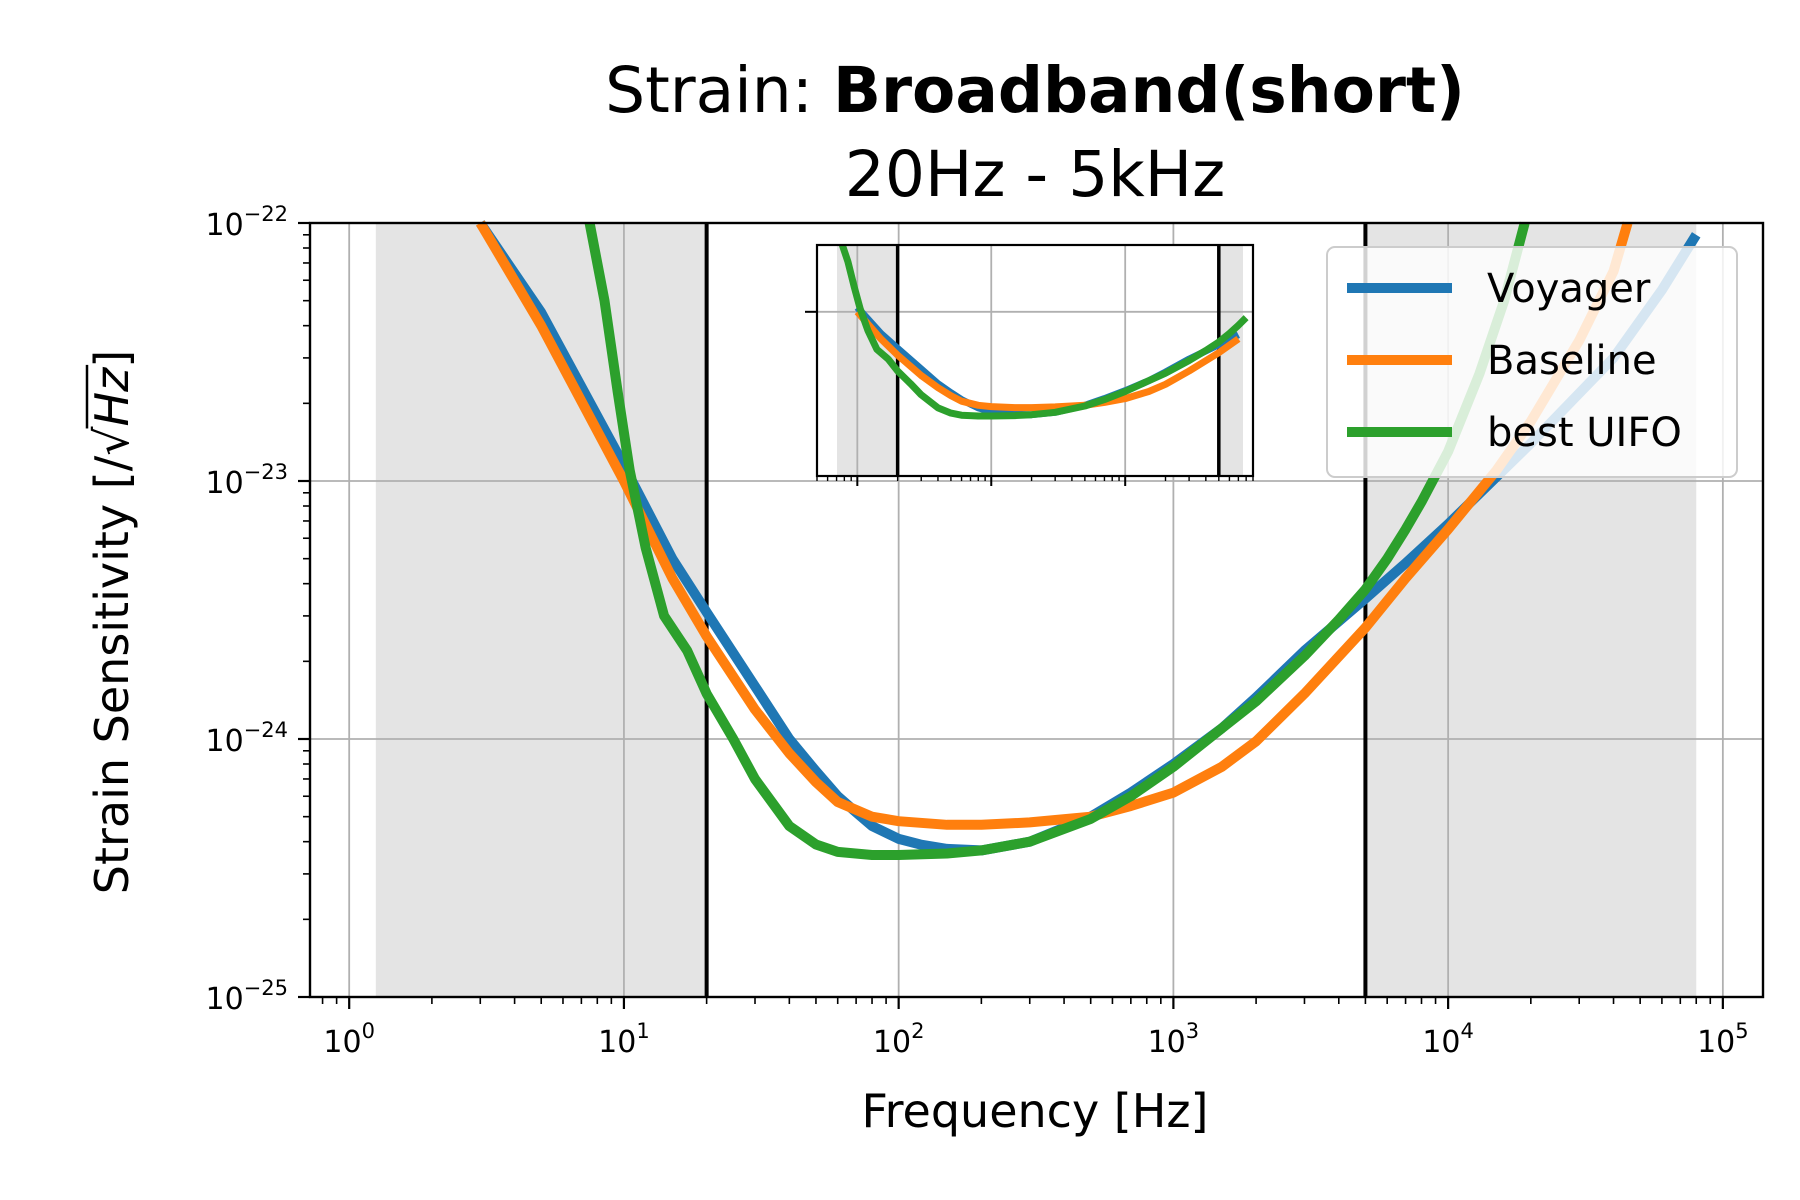  I want to click on inset-plot, so click(1030, 364).